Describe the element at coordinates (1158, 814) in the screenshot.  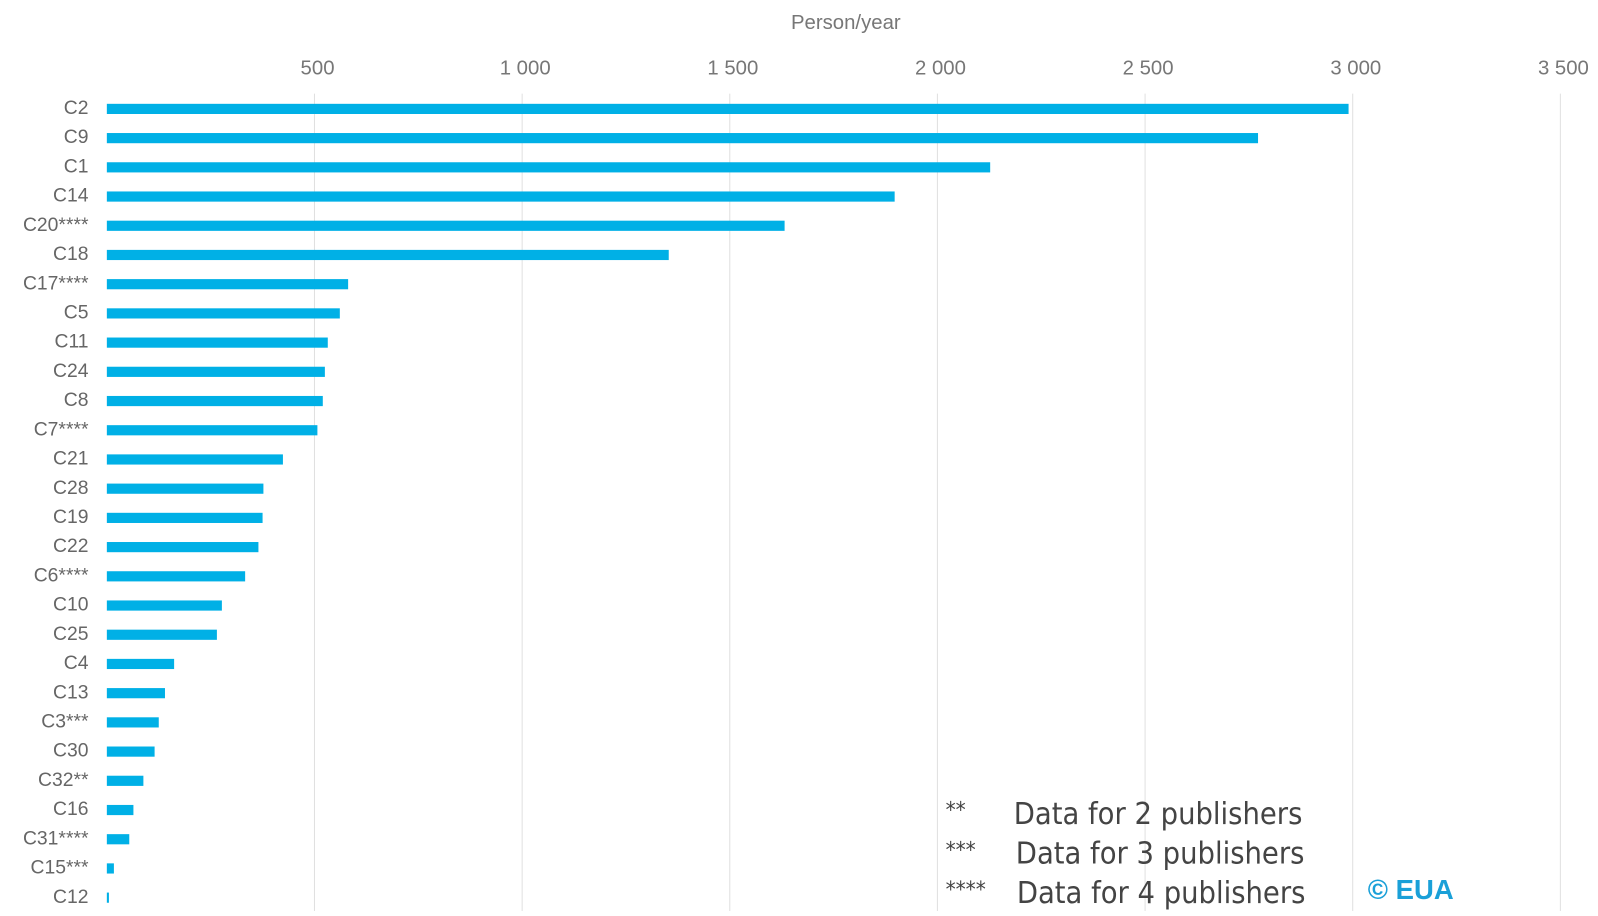
I see `note-text: Data for 2 publishers` at that location.